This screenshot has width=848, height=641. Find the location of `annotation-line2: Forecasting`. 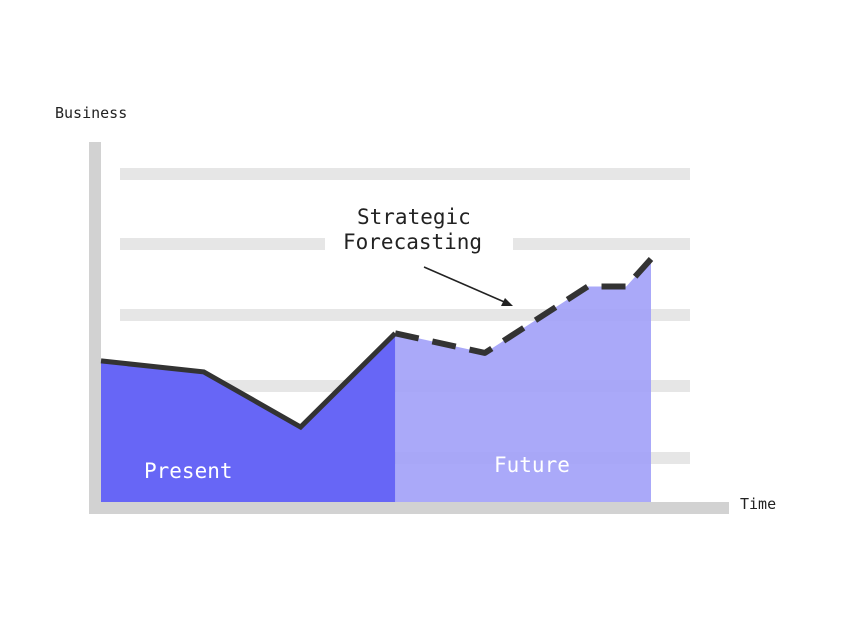

annotation-line2: Forecasting is located at coordinates (412, 242).